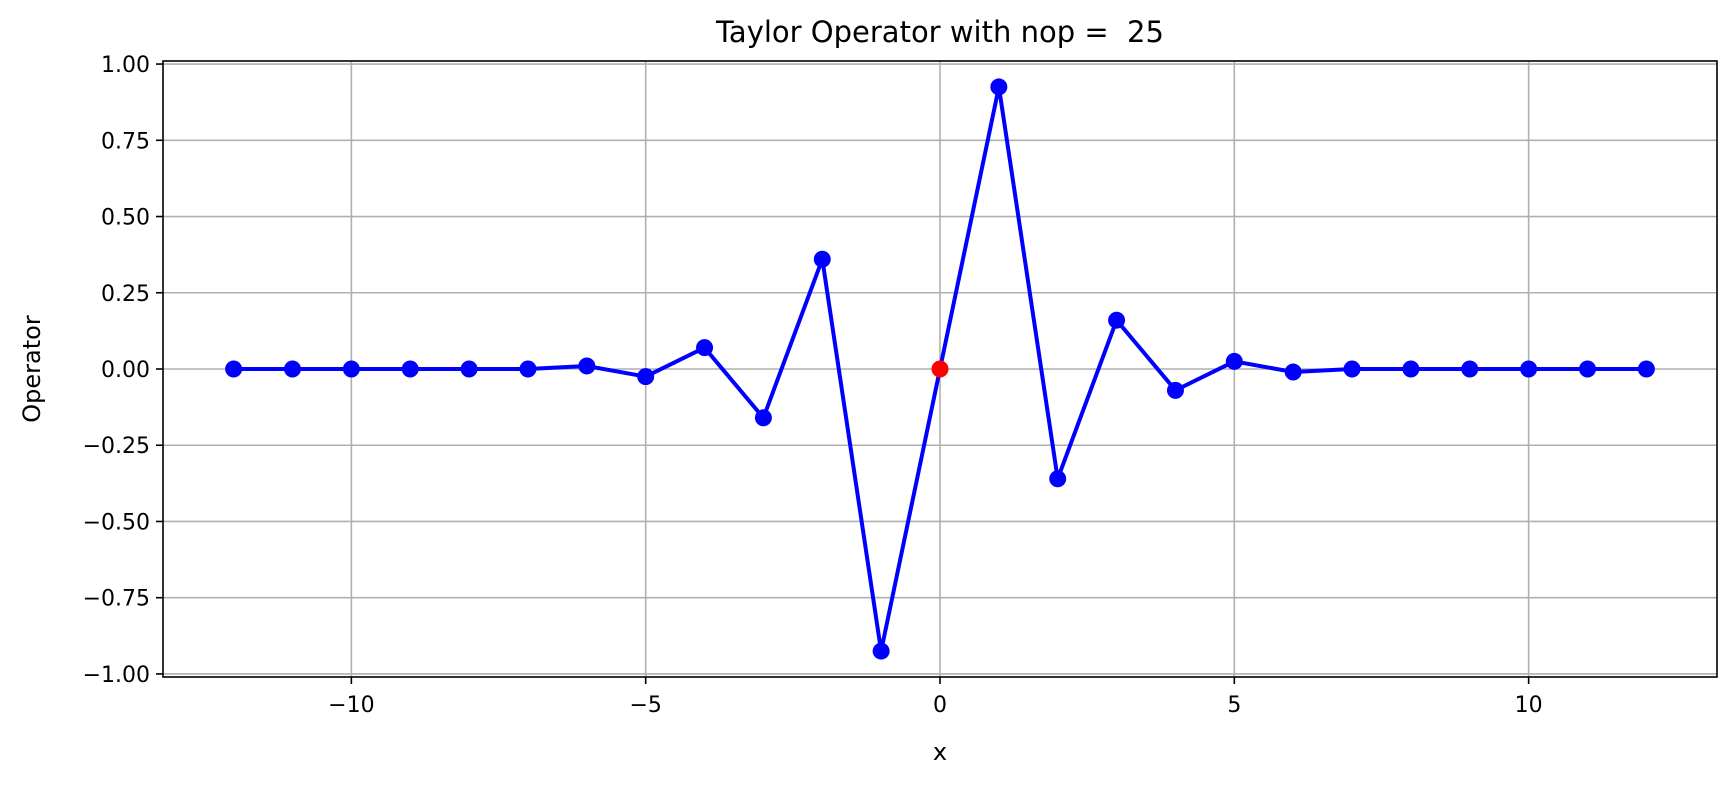 The image size is (1733, 785). I want to click on y-tick-label: 0.25, so click(125, 294).